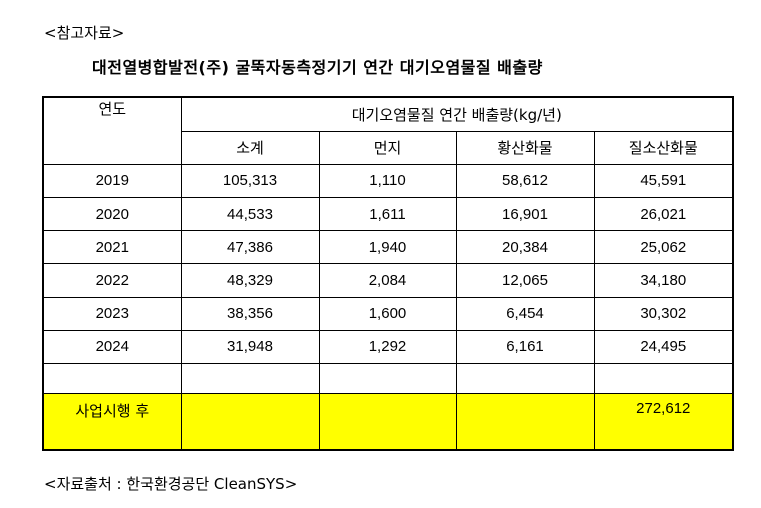 The image size is (761, 508). Describe the element at coordinates (663, 347) in the screenshot. I see `nox-cell: 24,495` at that location.